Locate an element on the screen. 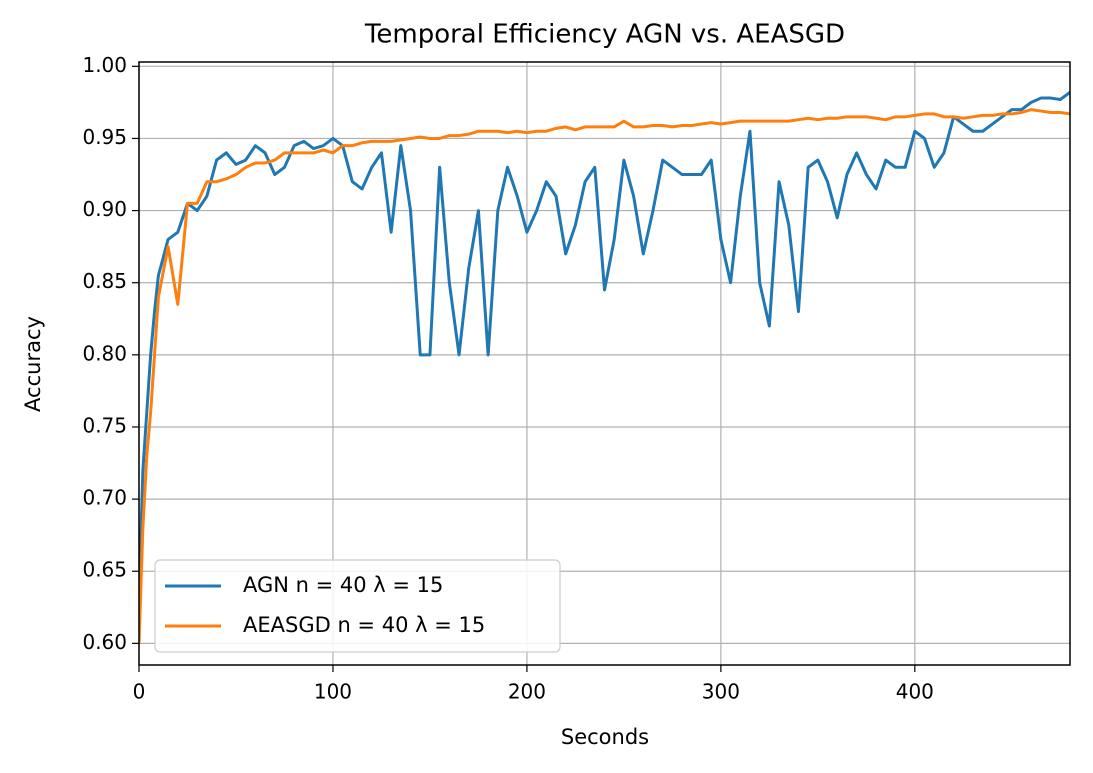 This screenshot has height=773, width=1093. y-tick-label: 1.00 is located at coordinates (104, 65).